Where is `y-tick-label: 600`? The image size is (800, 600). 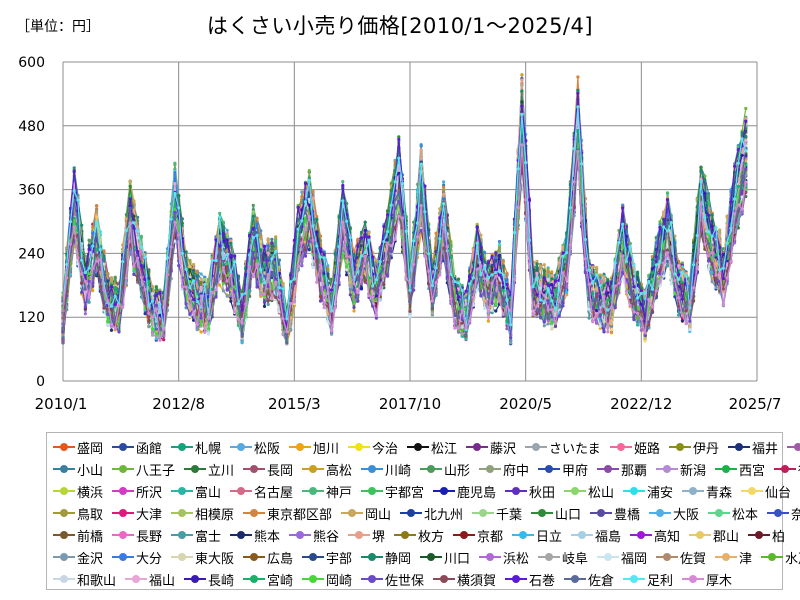 y-tick-label: 600 is located at coordinates (31, 63).